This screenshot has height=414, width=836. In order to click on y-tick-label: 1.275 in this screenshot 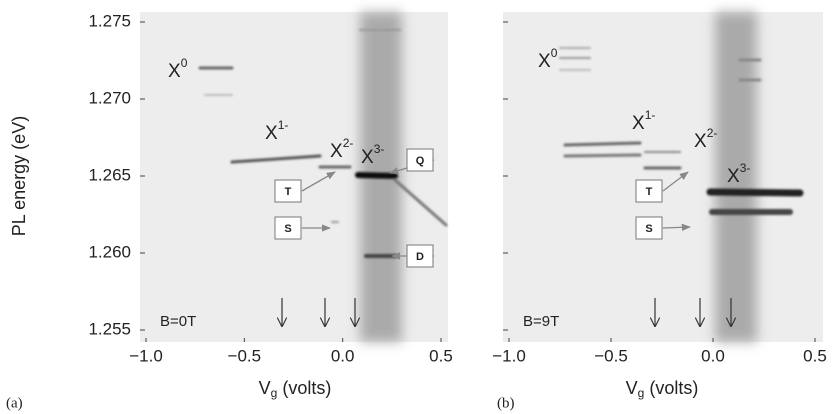, I will do `click(109, 20)`.